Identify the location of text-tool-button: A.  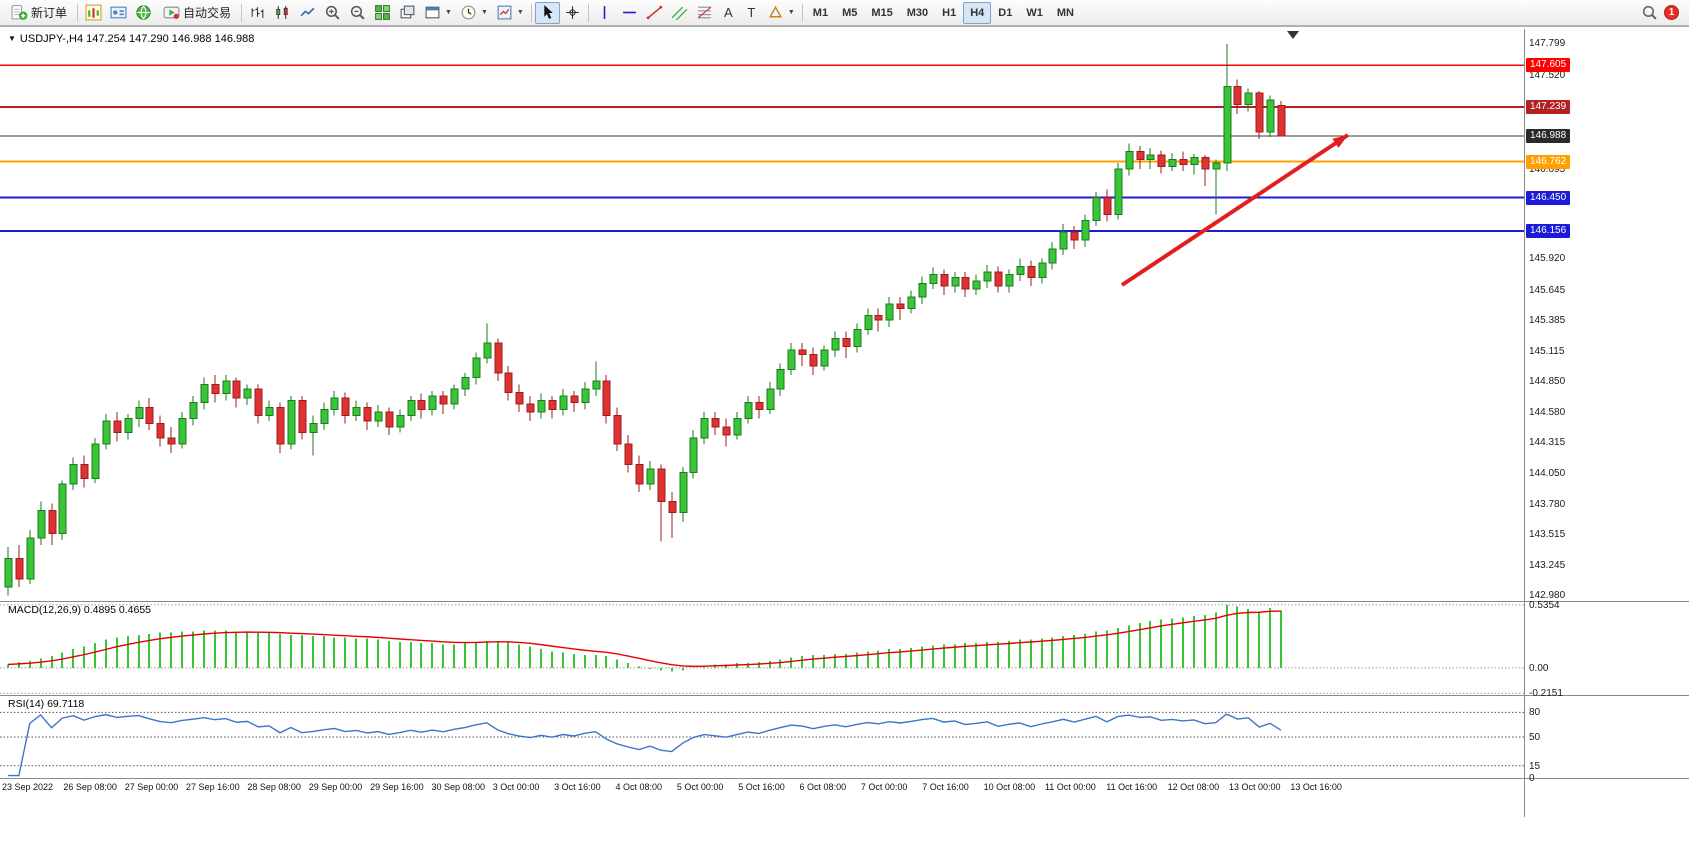
(728, 13).